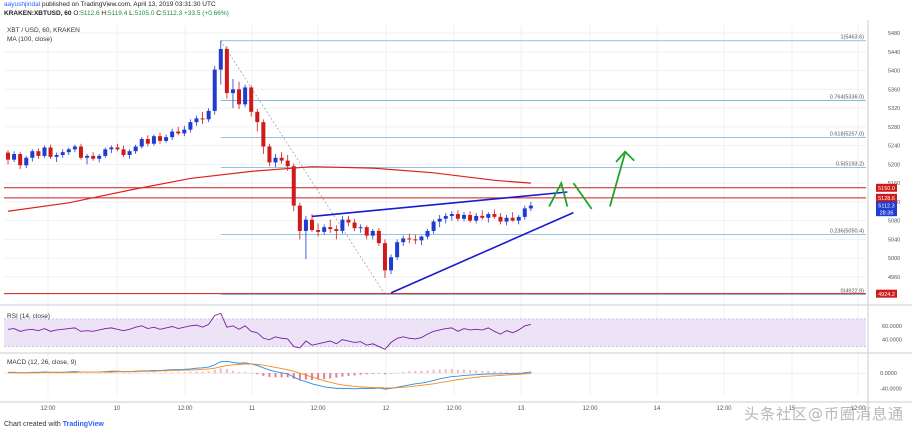 The width and height of the screenshot is (912, 433). Describe the element at coordinates (894, 128) in the screenshot. I see `y-tick-label: 5280` at that location.